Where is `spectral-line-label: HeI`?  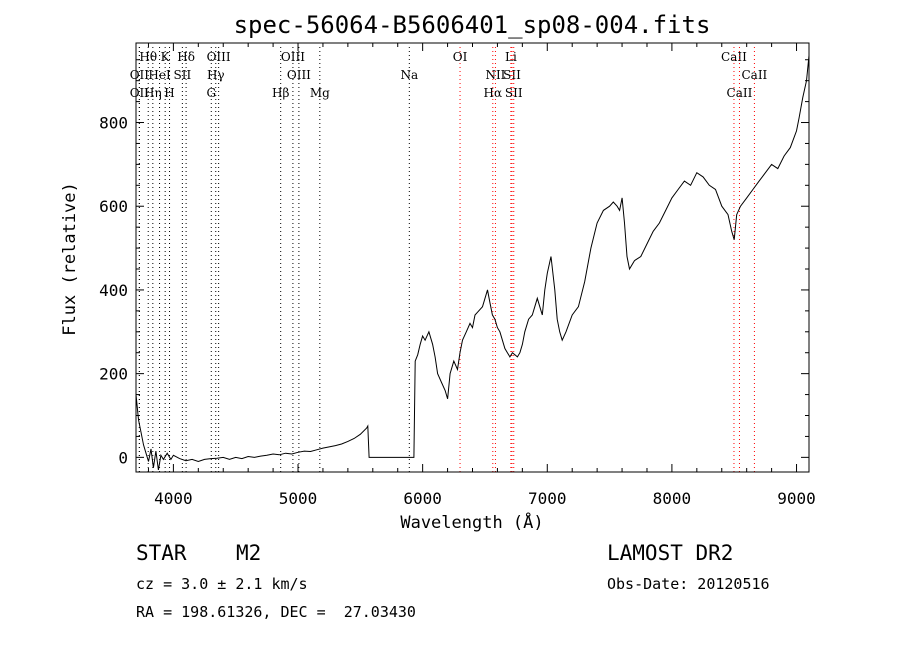
spectral-line-label: HeI is located at coordinates (159, 75).